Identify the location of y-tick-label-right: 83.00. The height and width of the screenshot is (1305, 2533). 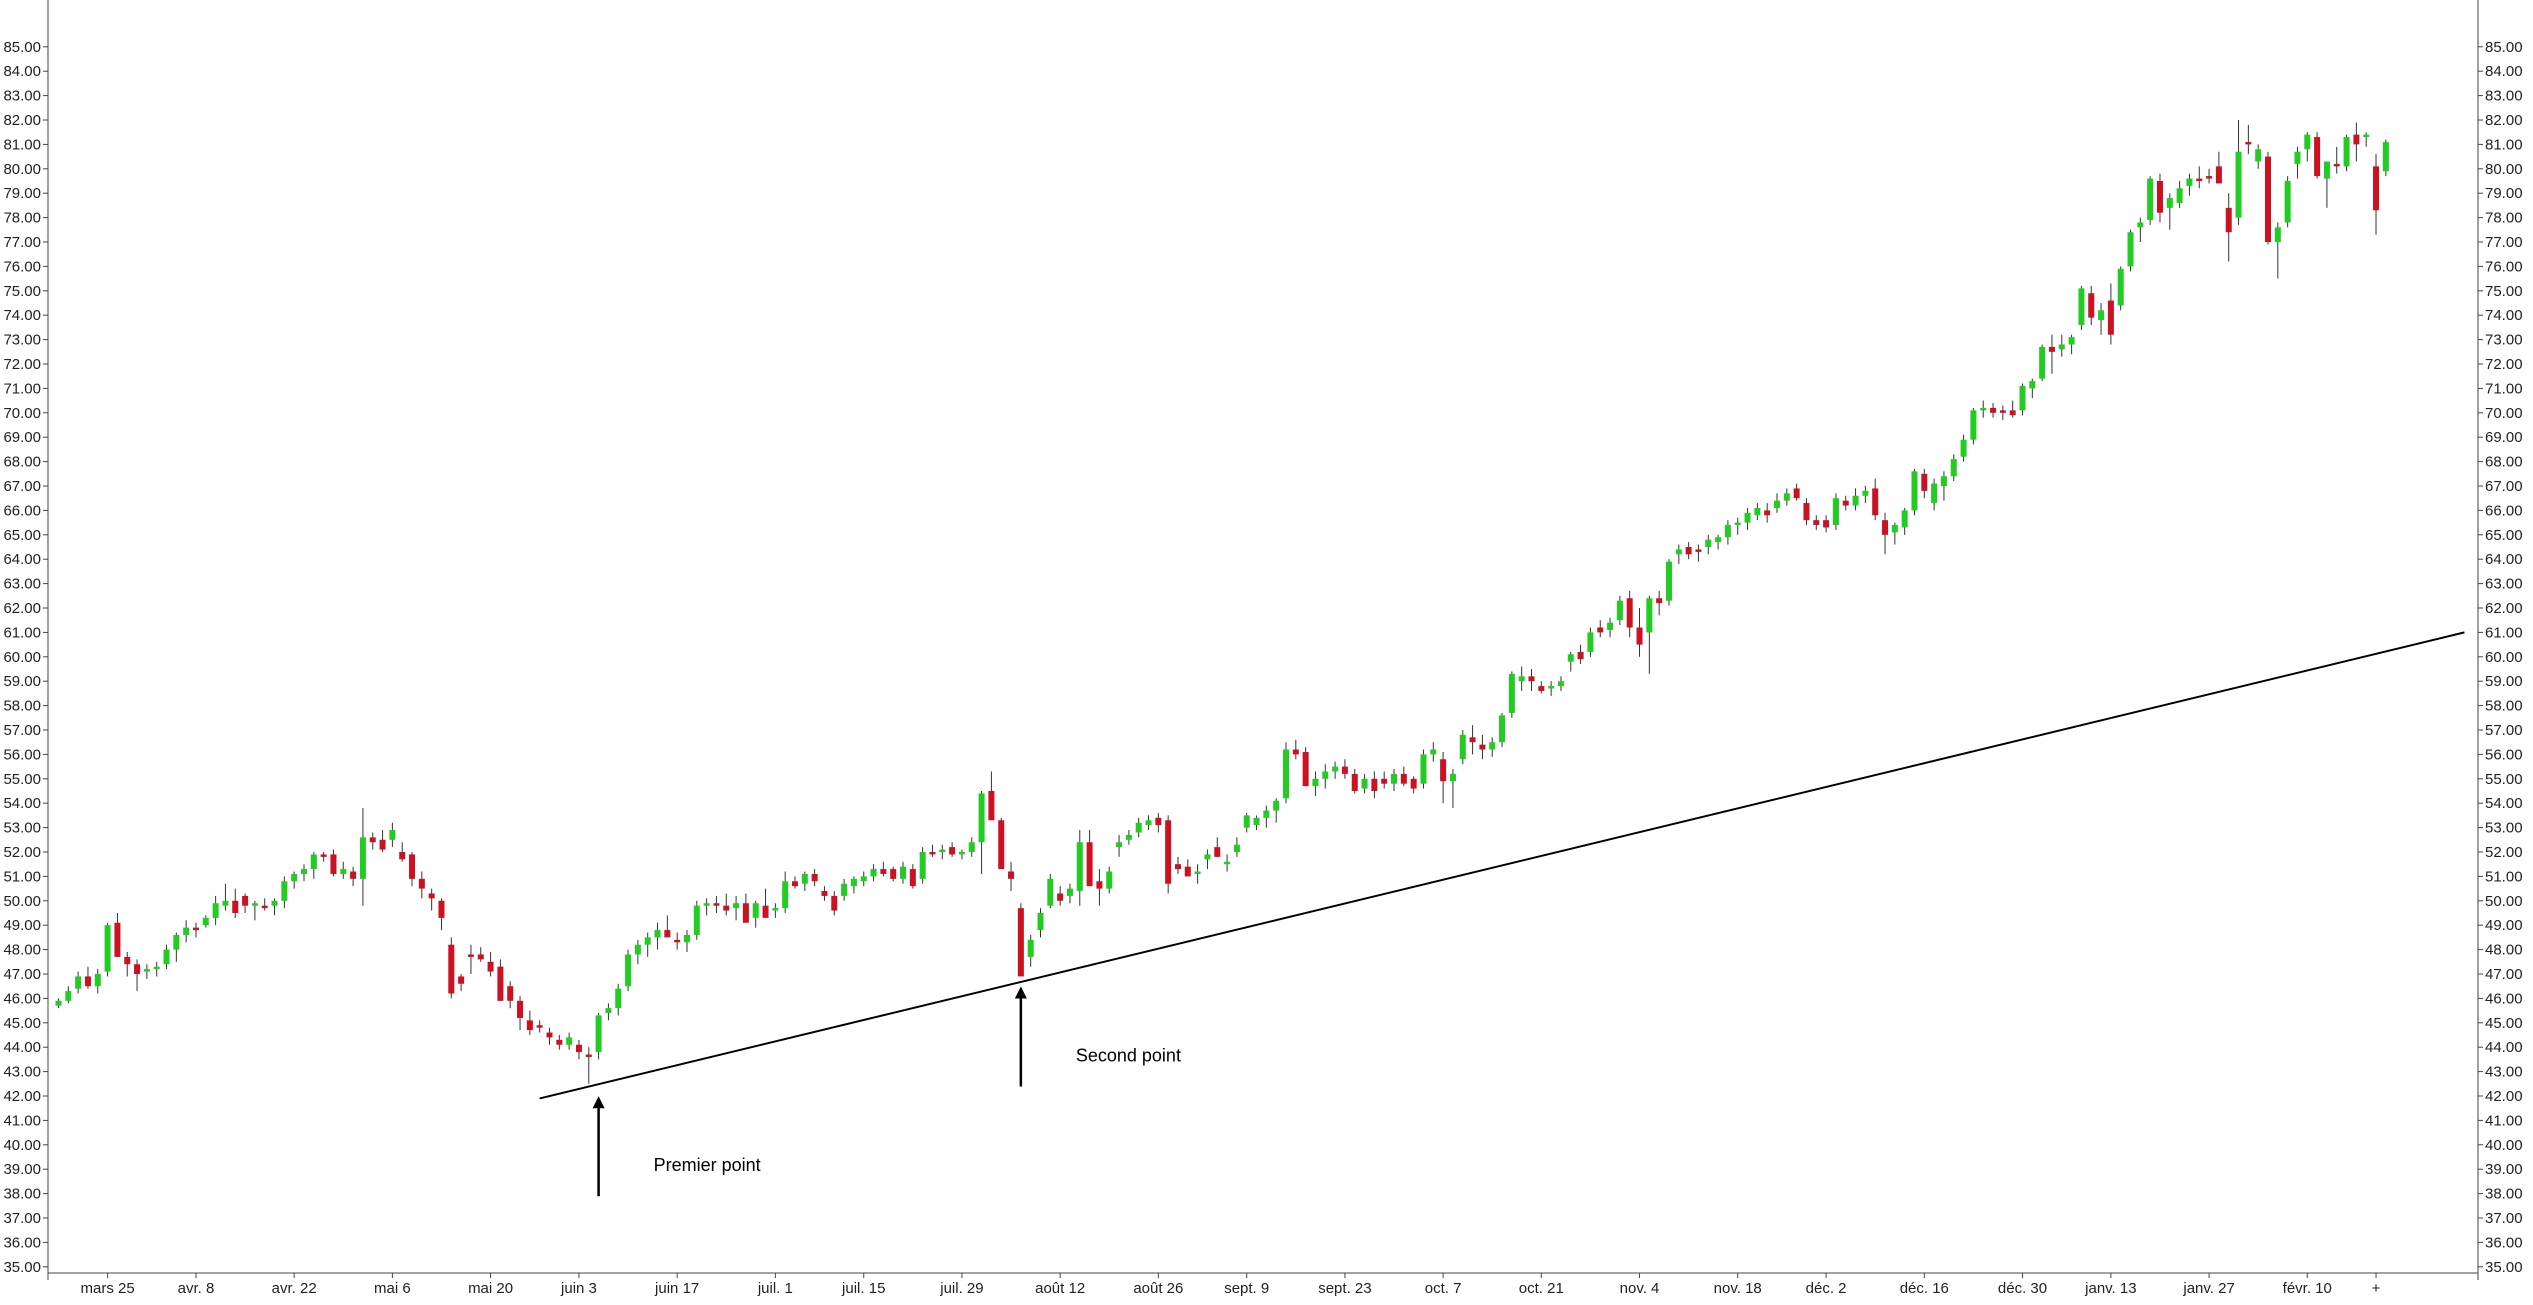
(2504, 96).